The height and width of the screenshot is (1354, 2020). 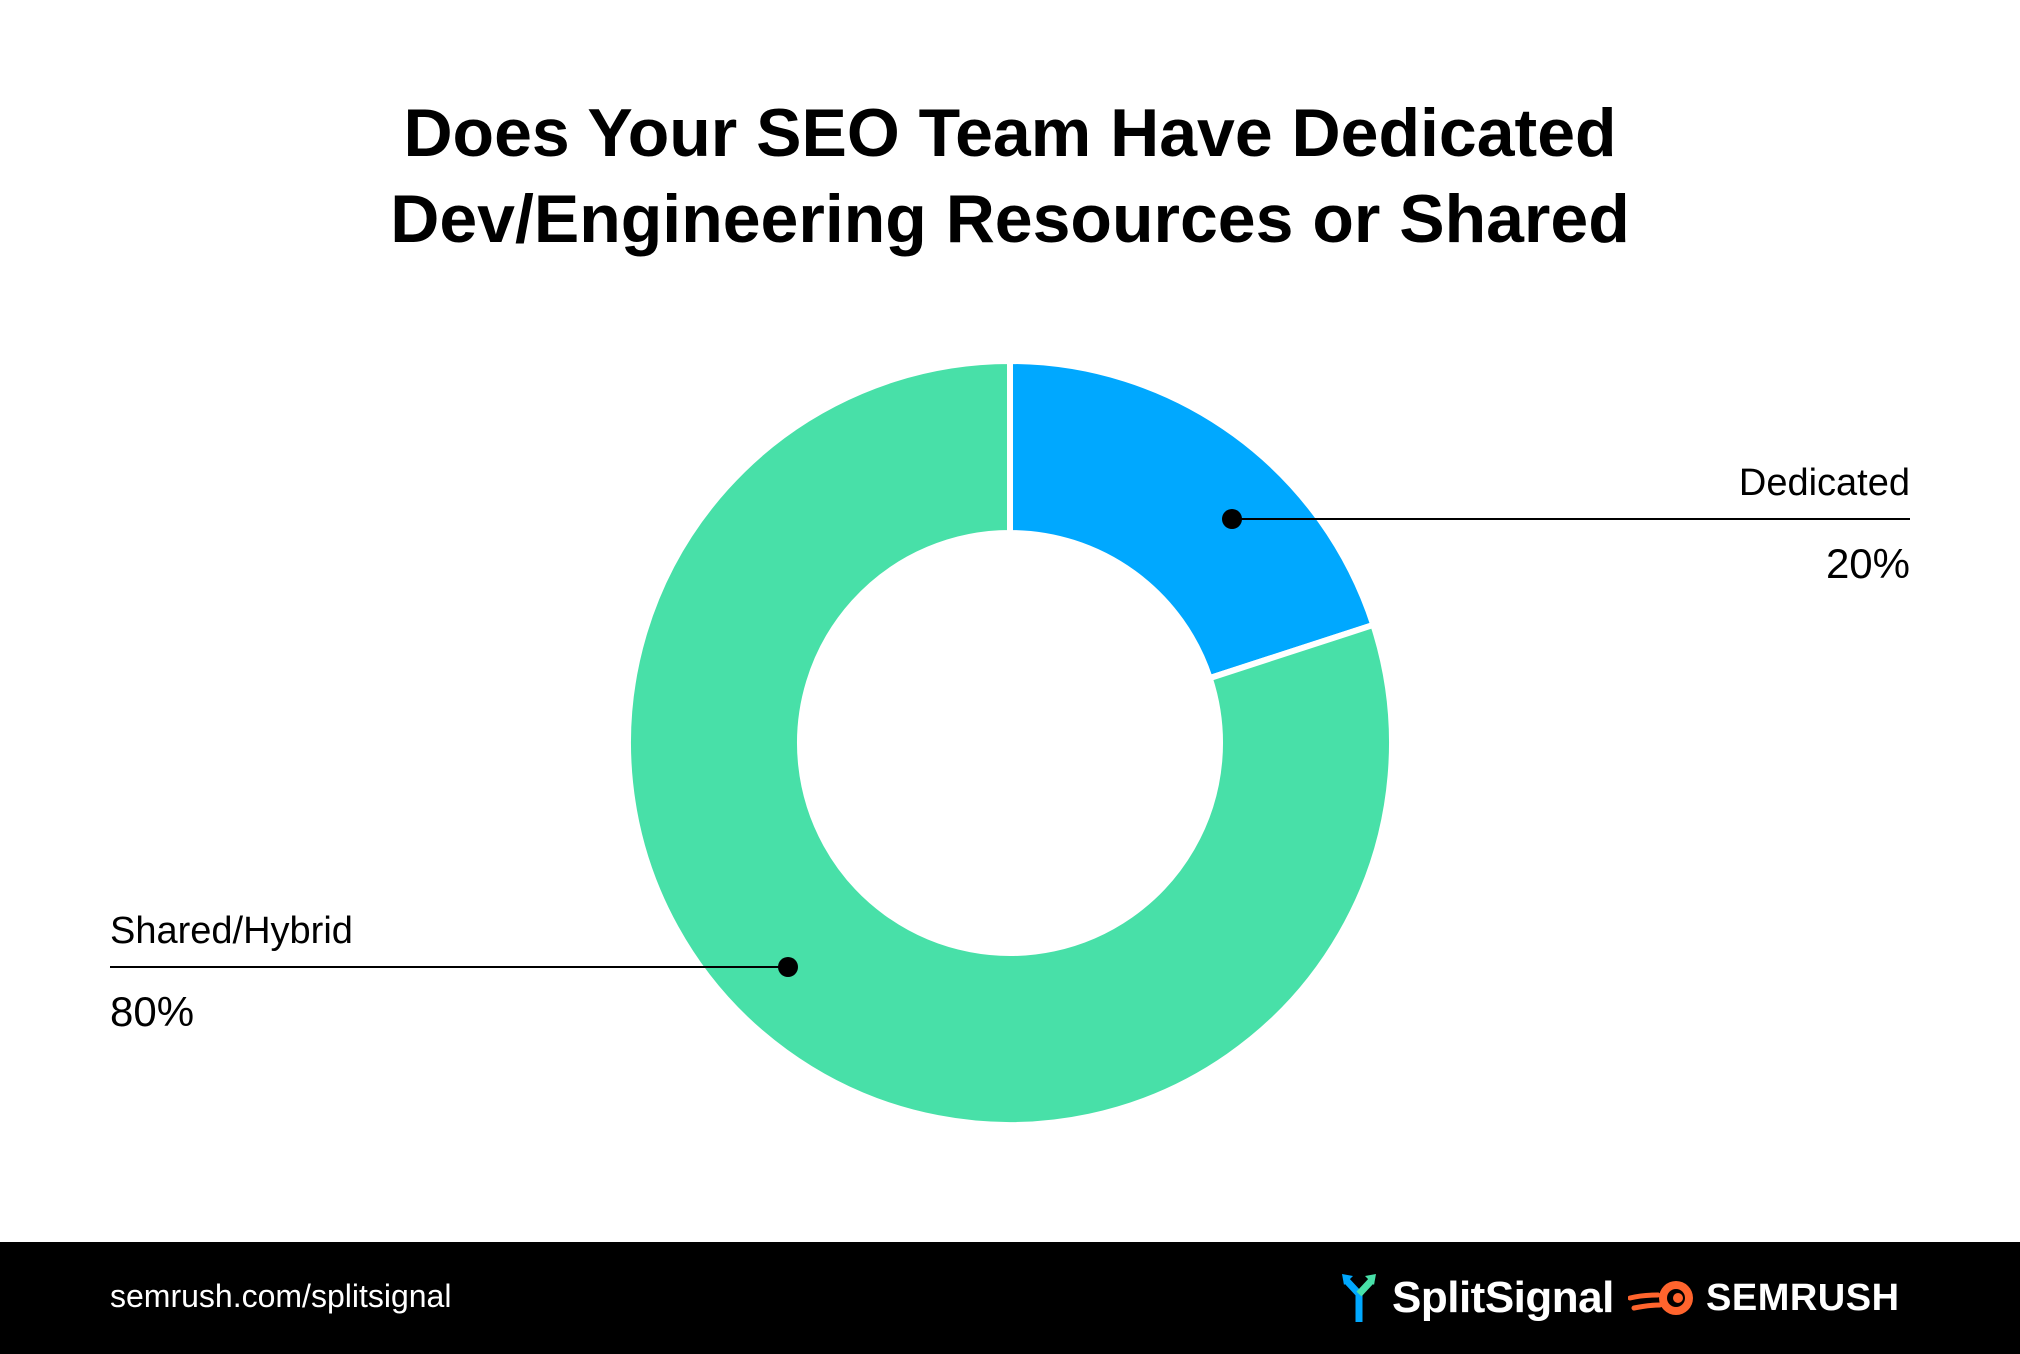 What do you see at coordinates (281, 1296) in the screenshot?
I see `footer-url: semrush.com/splitsignal` at bounding box center [281, 1296].